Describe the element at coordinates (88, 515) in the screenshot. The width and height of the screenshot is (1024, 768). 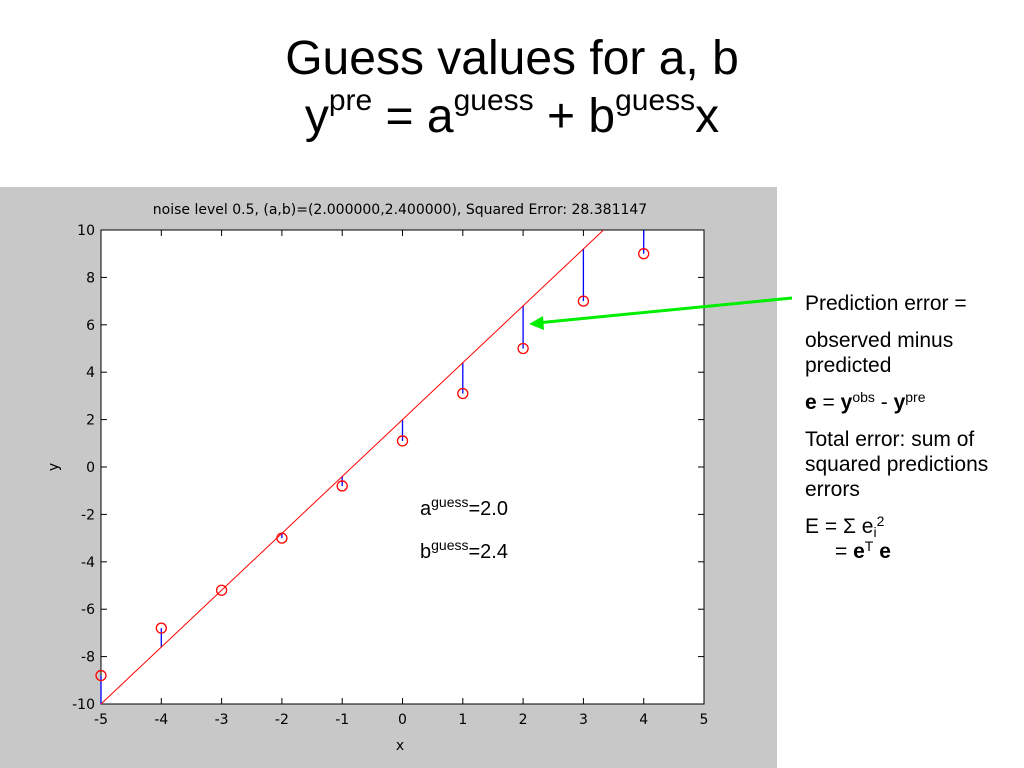
I see `y-tick-label: -2` at that location.